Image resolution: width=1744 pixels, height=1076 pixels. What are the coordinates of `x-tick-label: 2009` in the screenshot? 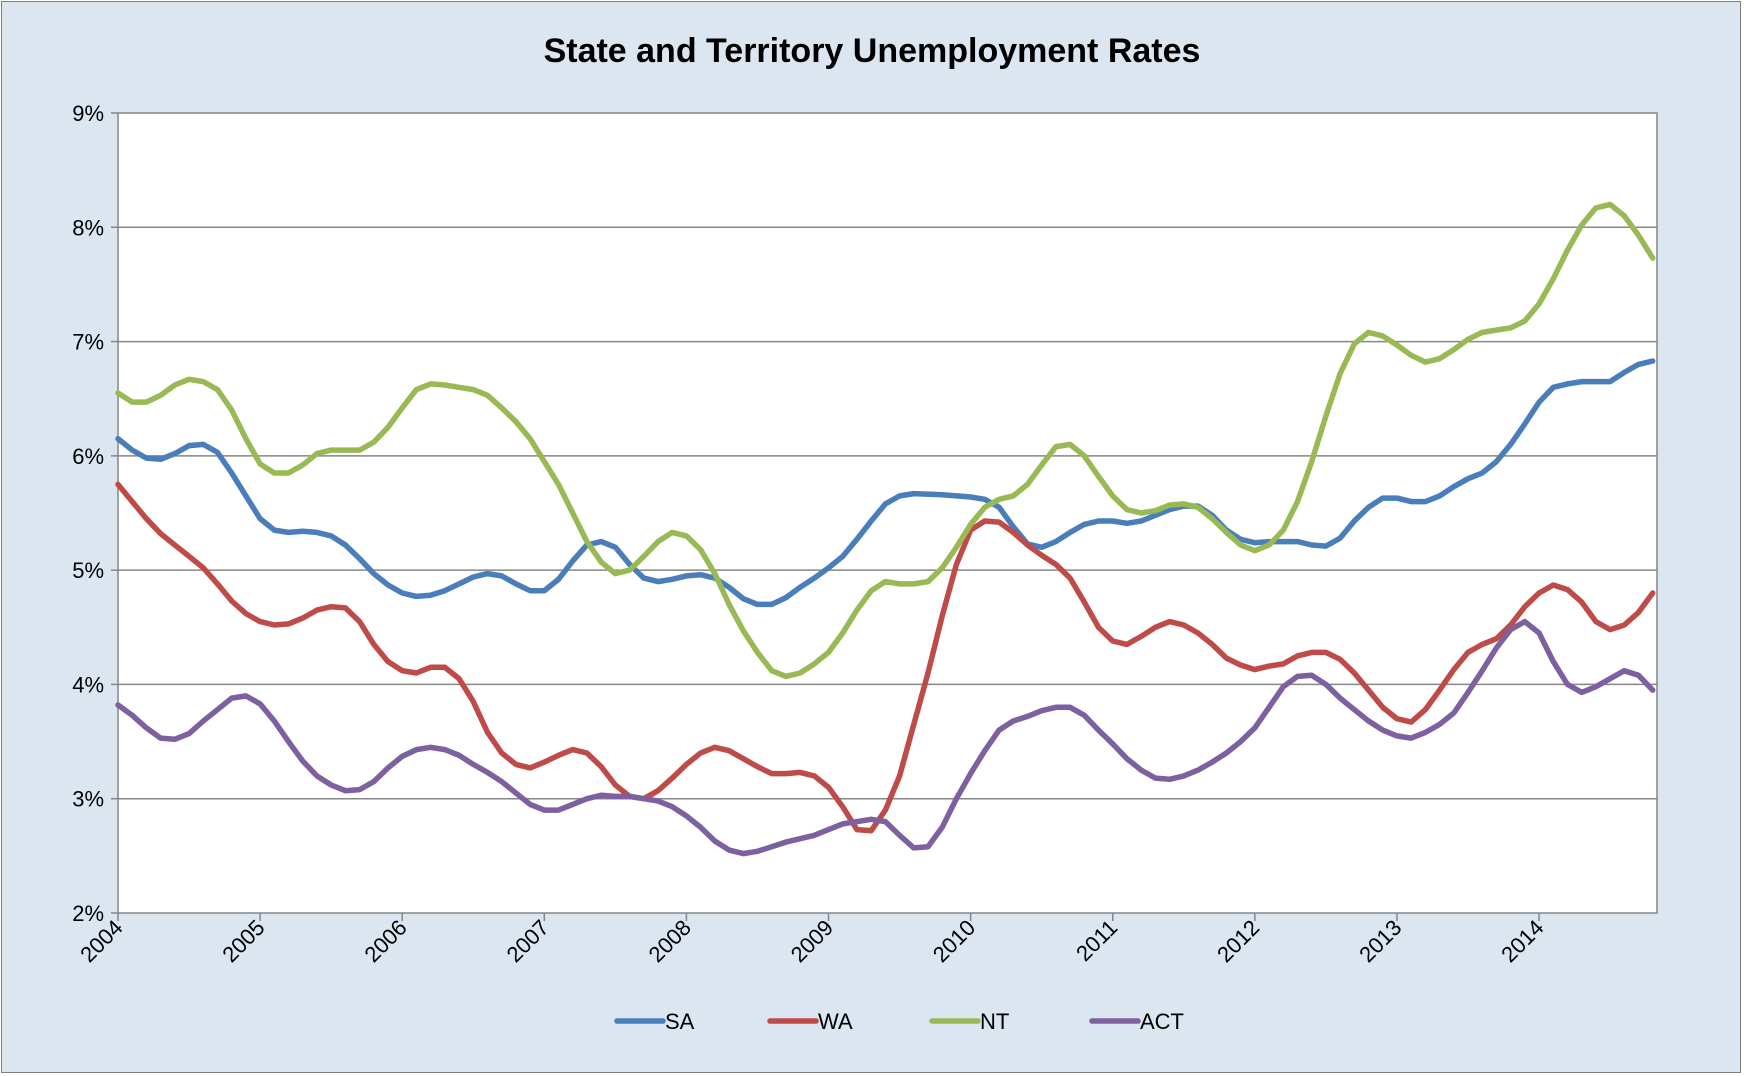 It's located at (812, 941).